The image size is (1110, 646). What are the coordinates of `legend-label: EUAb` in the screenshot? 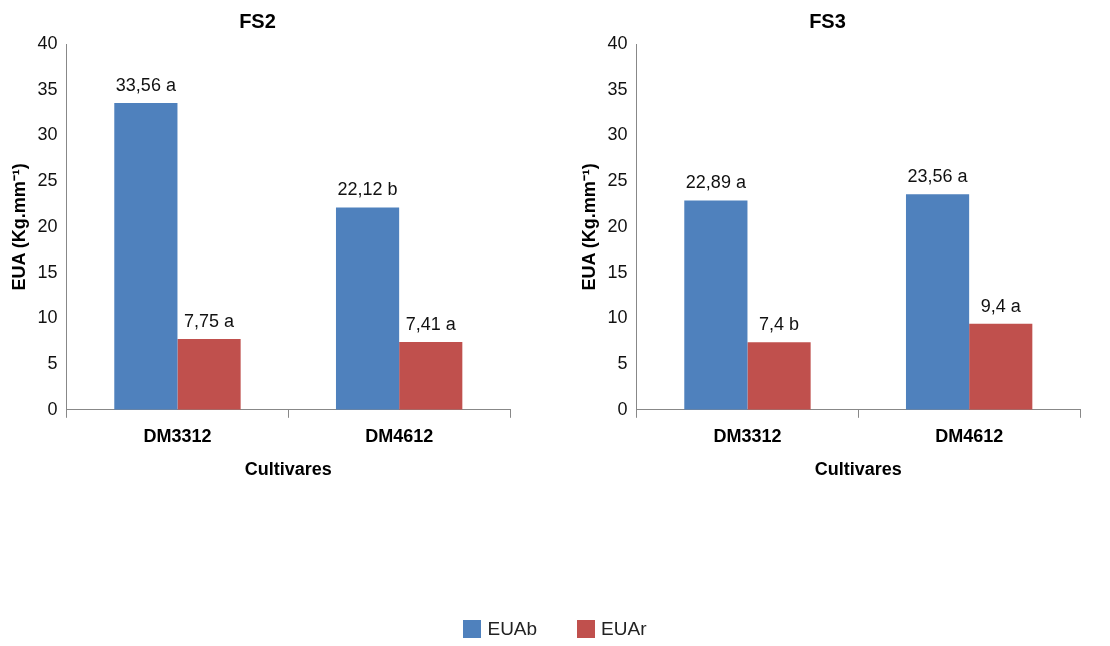 It's located at (512, 629).